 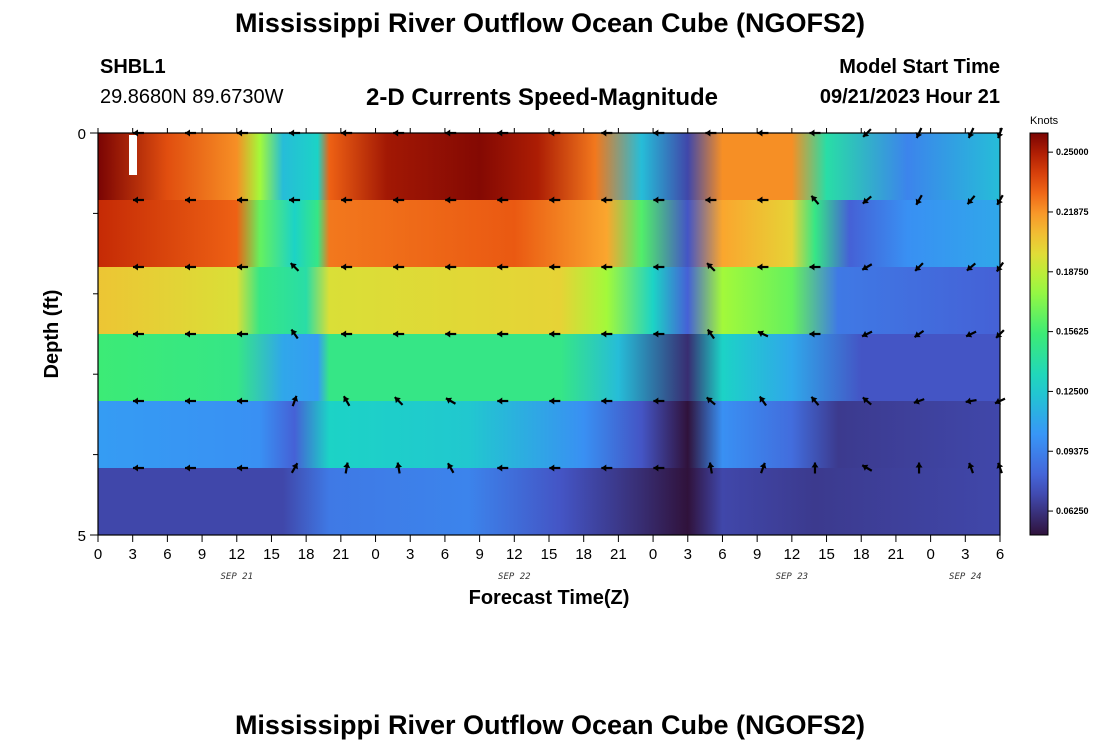 I want to click on chart-subtitle: 2-D Currents Speed-Magnitude, so click(x=542, y=97).